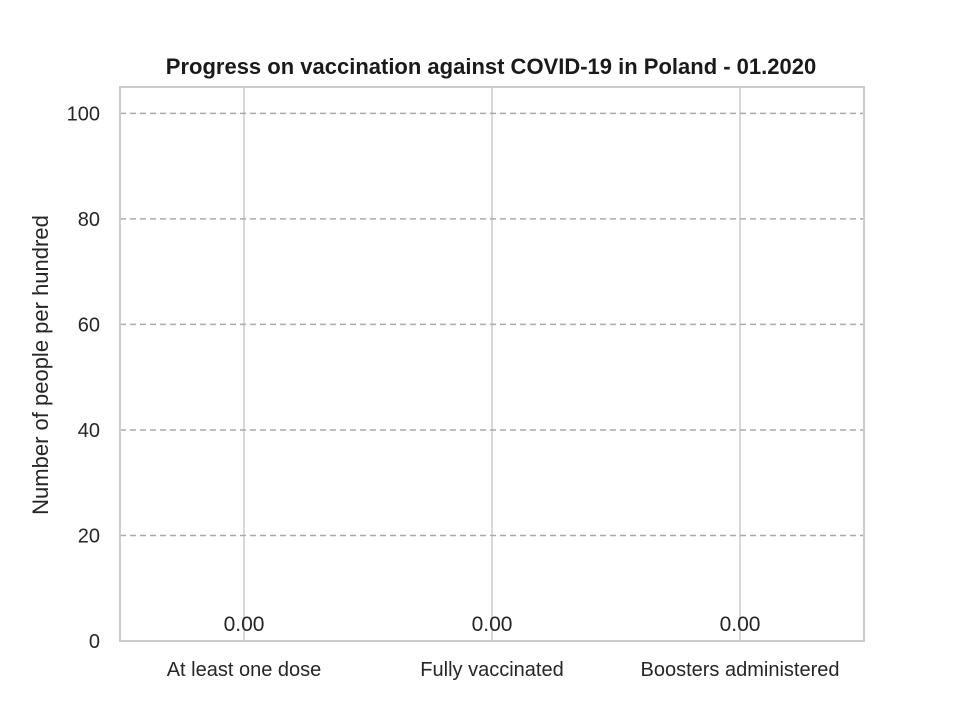 The width and height of the screenshot is (960, 720). What do you see at coordinates (94, 642) in the screenshot?
I see `y-tick-label: 0` at bounding box center [94, 642].